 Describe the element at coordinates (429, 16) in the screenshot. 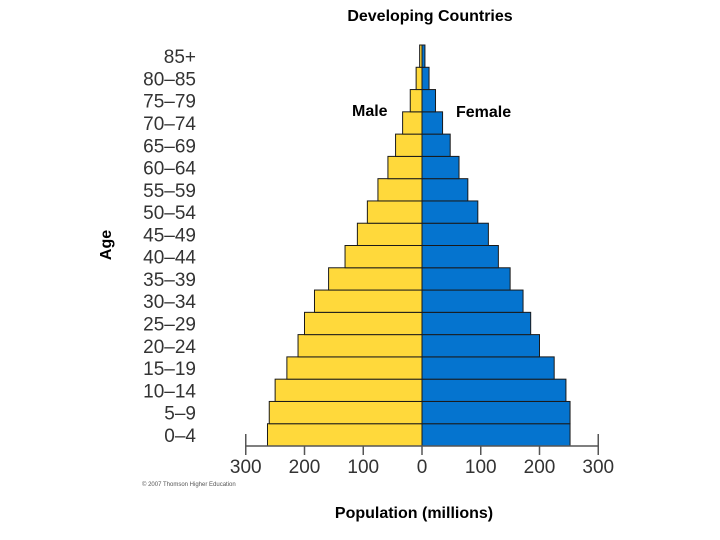

I see `chart-title: Developing Countries` at that location.